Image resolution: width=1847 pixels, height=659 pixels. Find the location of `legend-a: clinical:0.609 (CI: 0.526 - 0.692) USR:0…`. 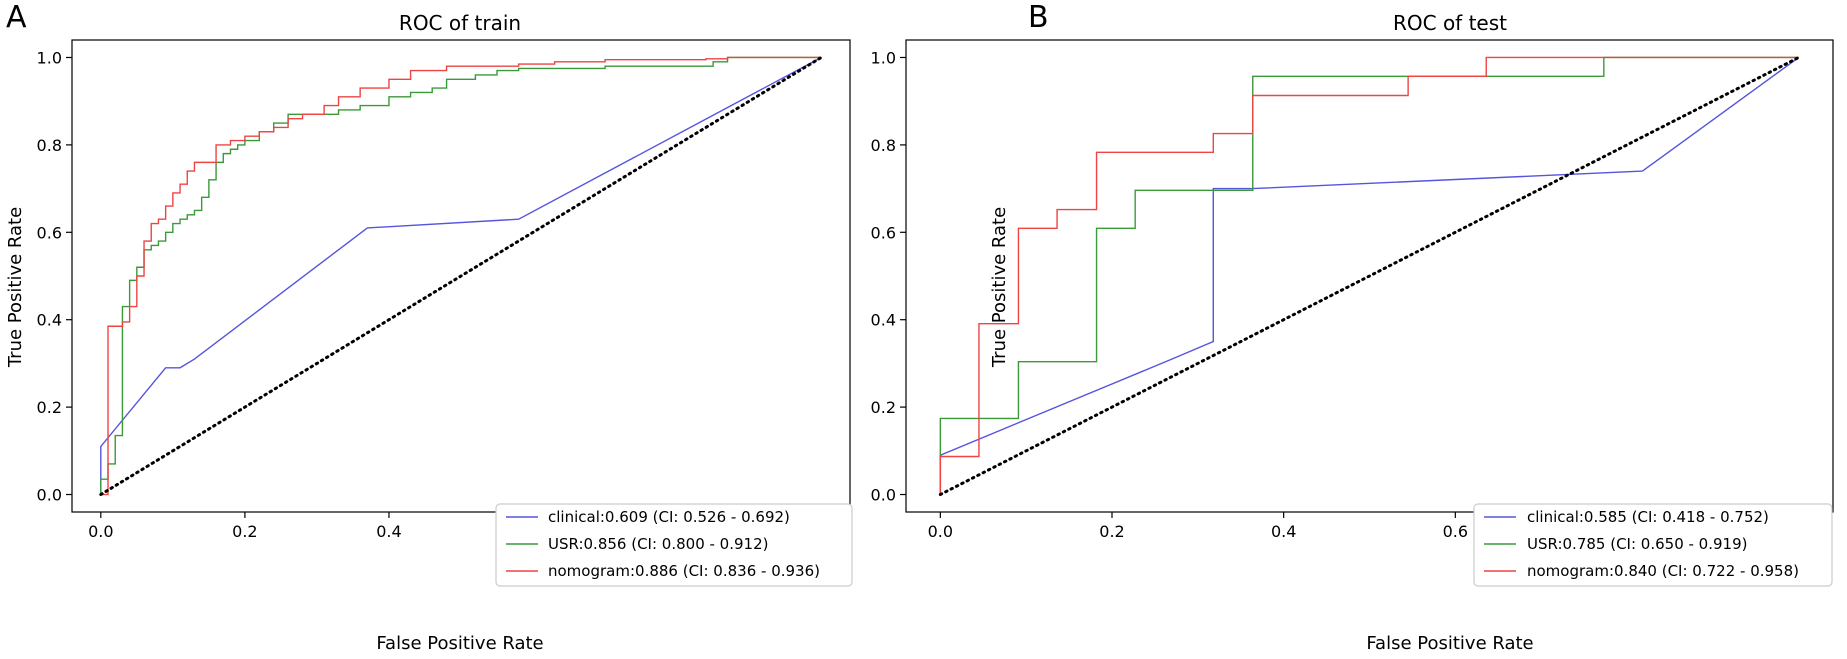

legend-a: clinical:0.609 (CI: 0.526 - 0.692) USR:0… is located at coordinates (674, 545).